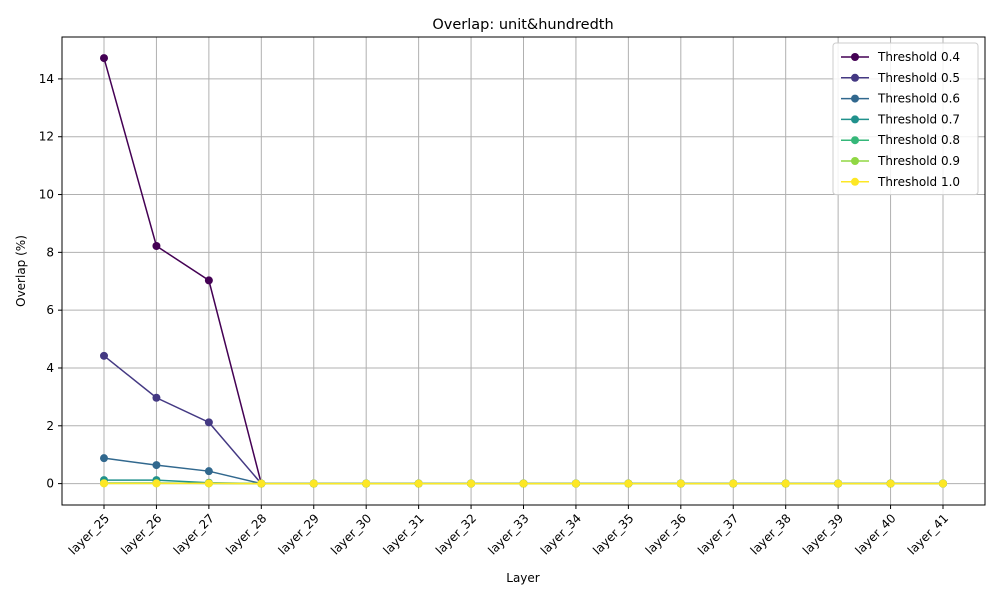 The height and width of the screenshot is (600, 1000). Describe the element at coordinates (928, 534) in the screenshot. I see `x-tick-label: layer_41` at that location.